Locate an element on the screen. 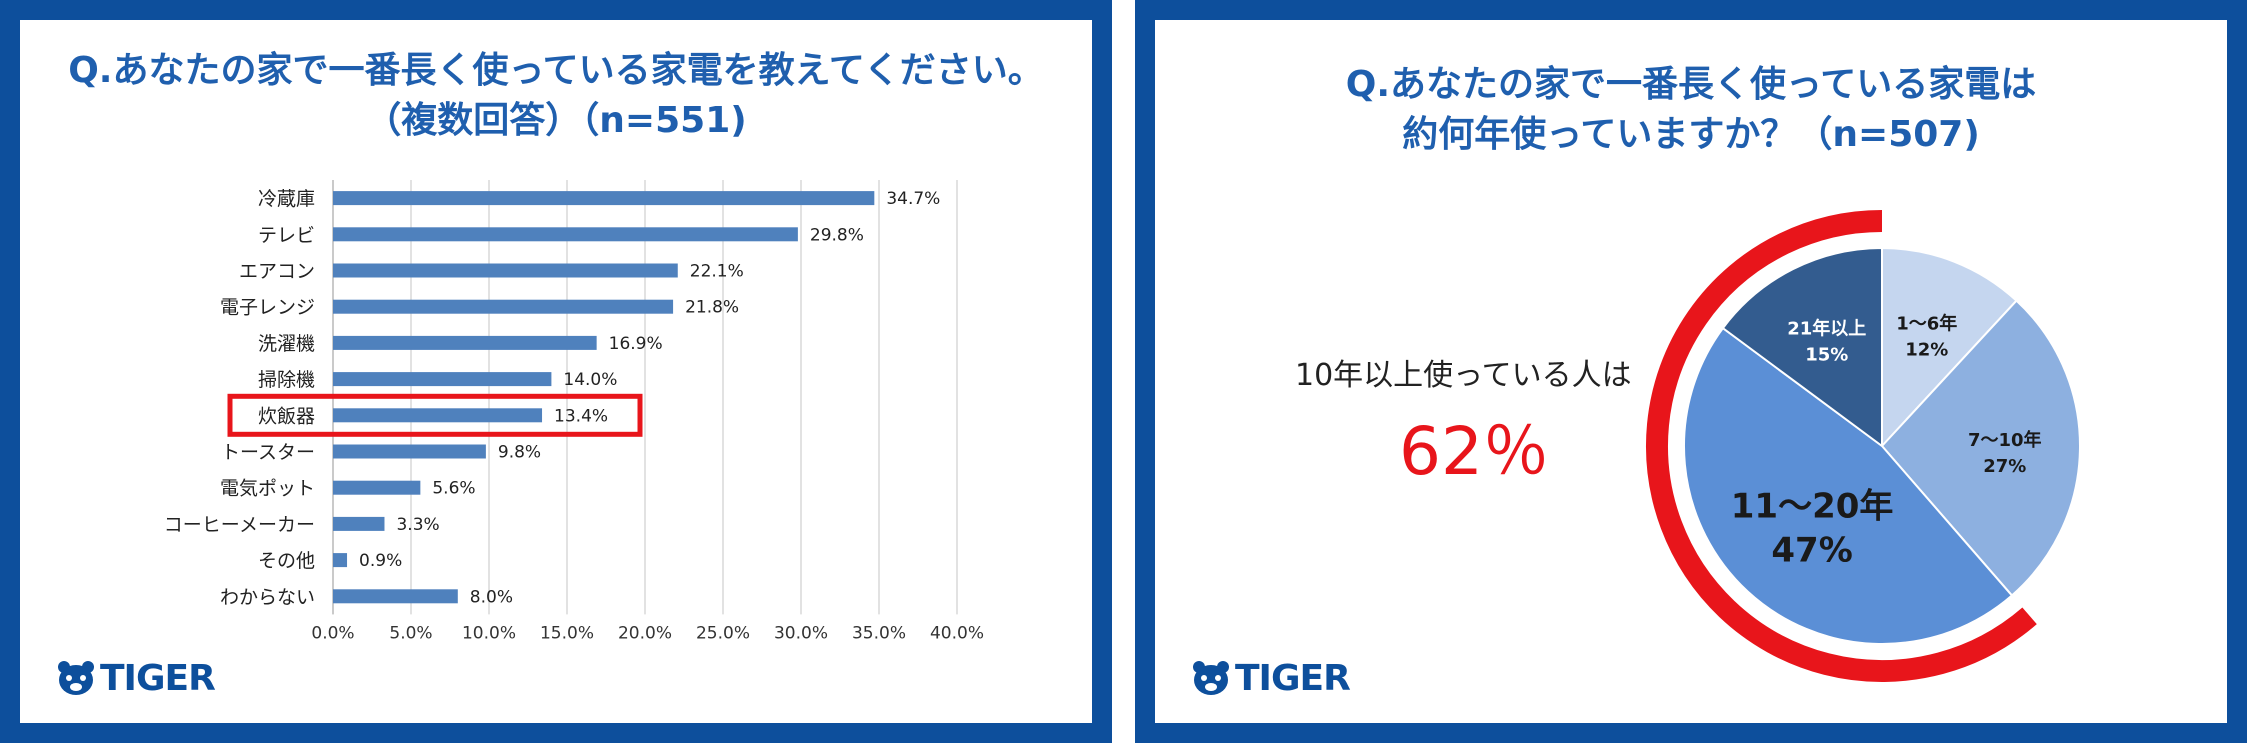 The width and height of the screenshot is (2247, 743). value-label: 13.4% is located at coordinates (581, 416).